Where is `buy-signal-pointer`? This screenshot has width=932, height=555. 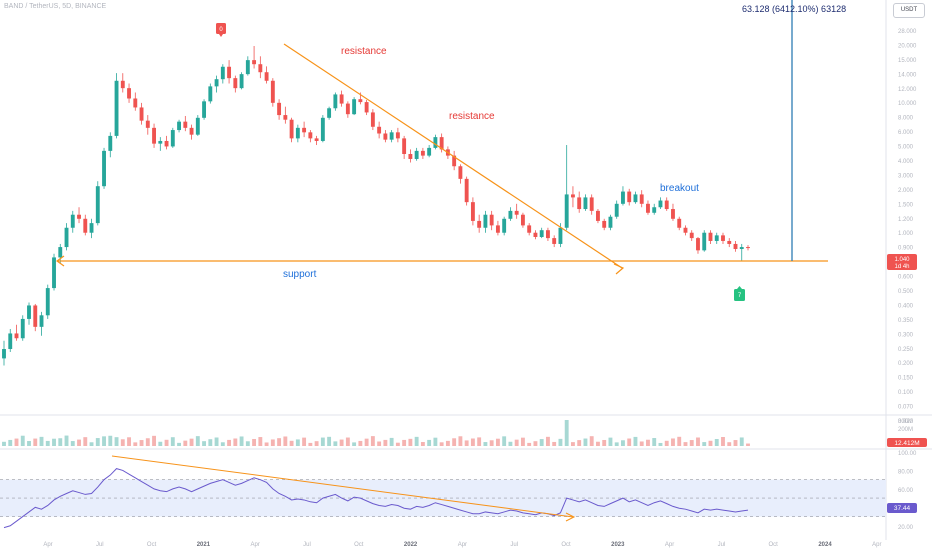 buy-signal-pointer is located at coordinates (739, 287).